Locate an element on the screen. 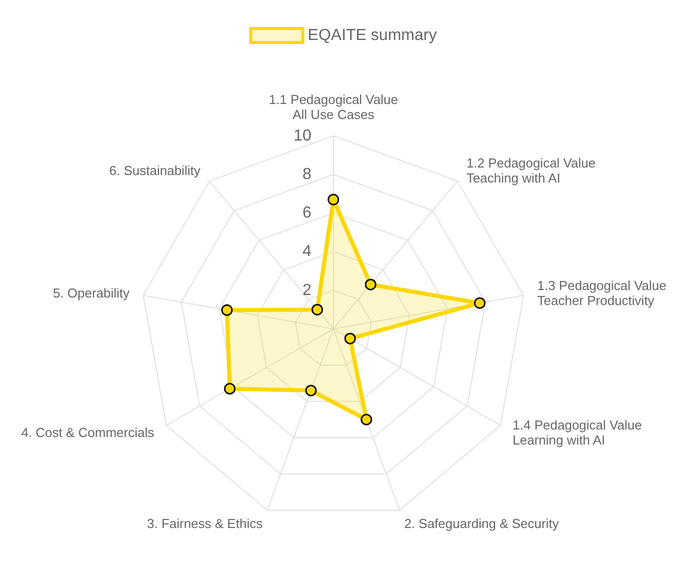  spoke-label: 1.1 Pedagogical Value All Use Cases is located at coordinates (333, 107).